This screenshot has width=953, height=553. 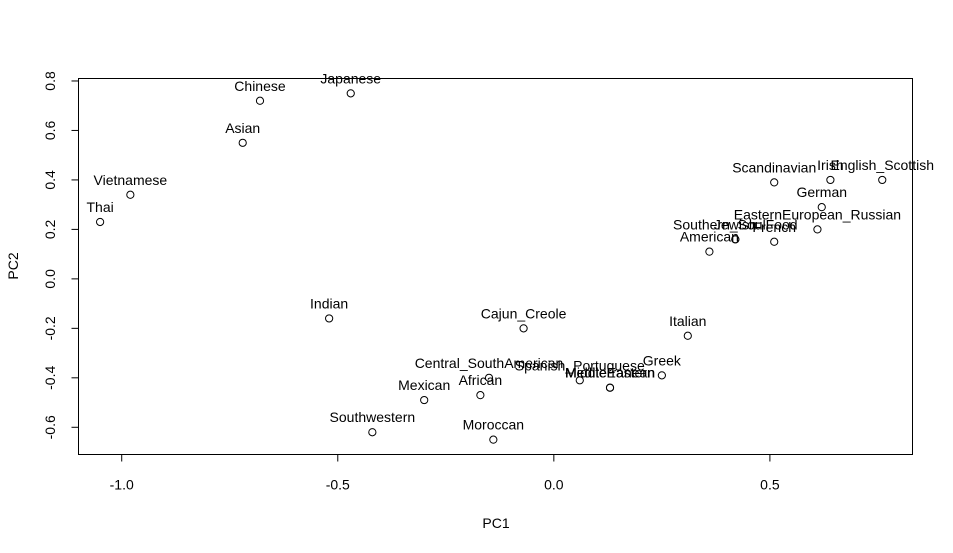 I want to click on point-label: Scandinavian, so click(x=774, y=167).